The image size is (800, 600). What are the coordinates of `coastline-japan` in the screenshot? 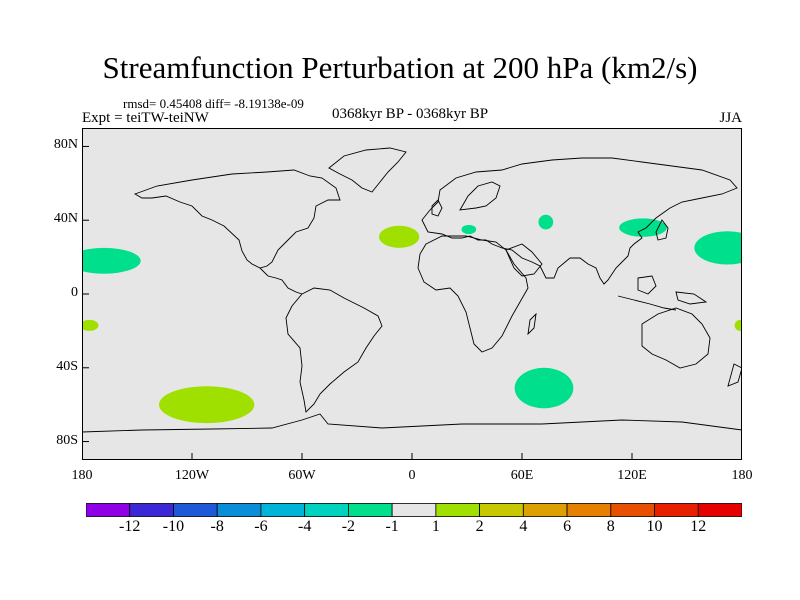 It's located at (662, 230).